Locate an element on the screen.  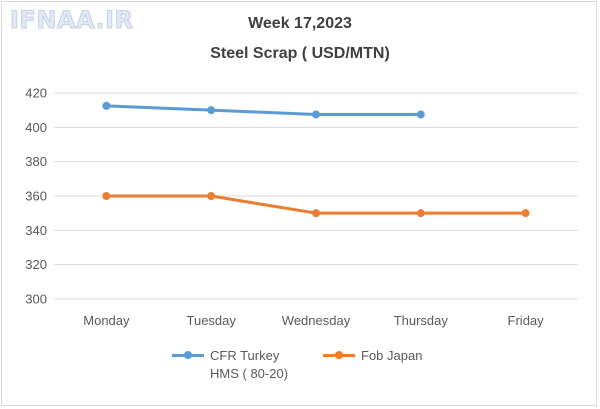
y-tick-label-360: 360 is located at coordinates (36, 196).